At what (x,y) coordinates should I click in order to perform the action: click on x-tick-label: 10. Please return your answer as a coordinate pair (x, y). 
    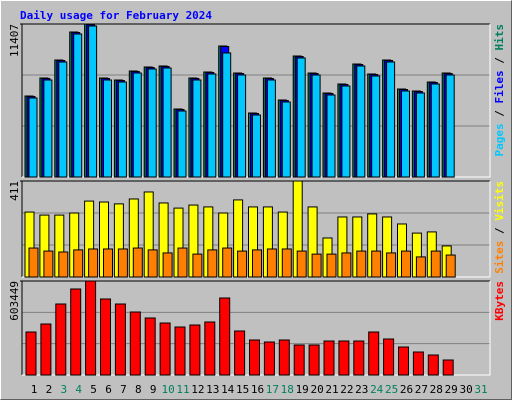
    Looking at the image, I should click on (167, 389).